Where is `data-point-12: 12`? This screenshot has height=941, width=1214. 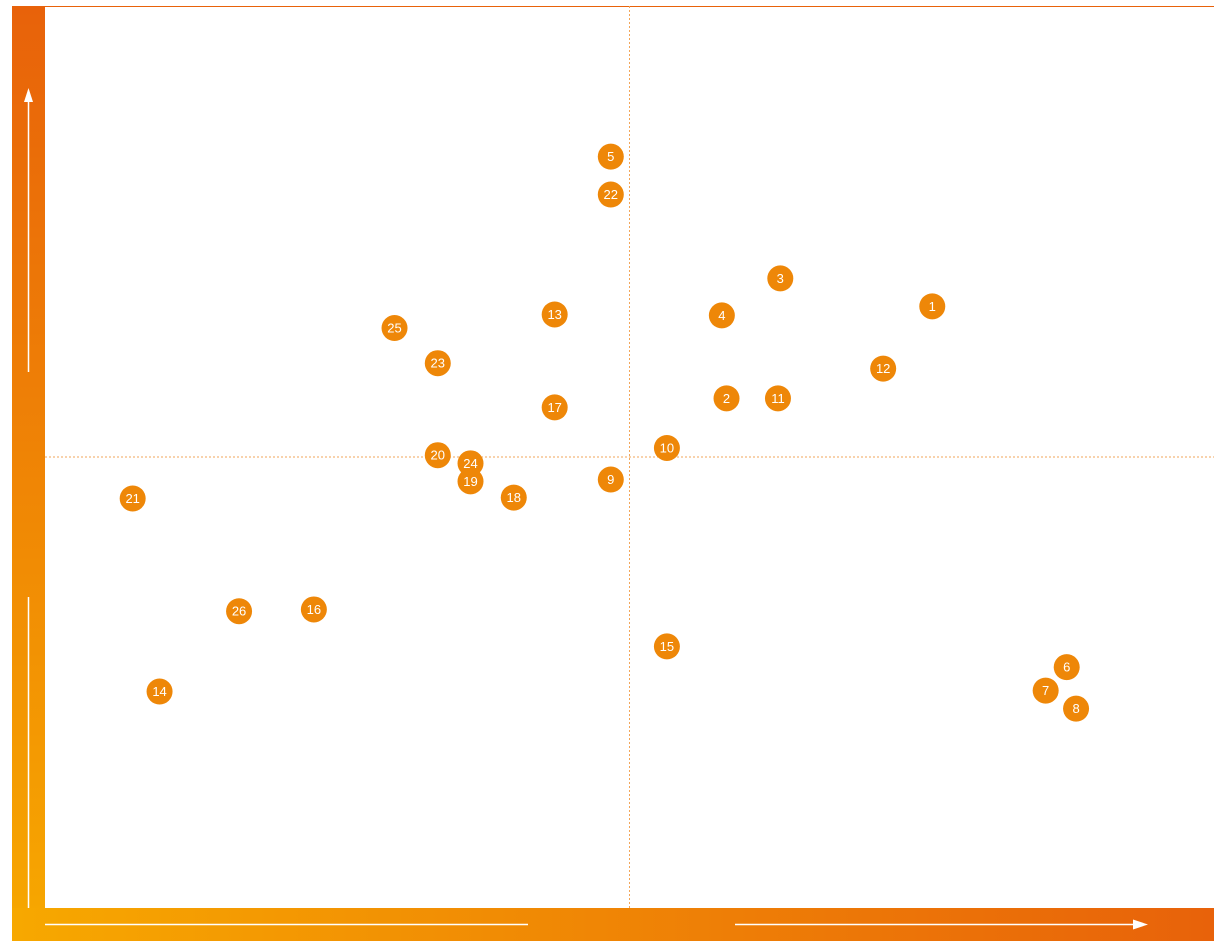
data-point-12: 12 is located at coordinates (883, 368).